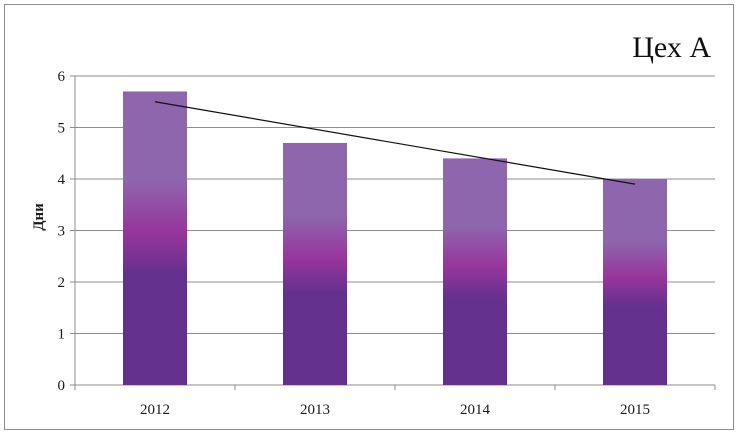 This screenshot has width=740, height=436. Describe the element at coordinates (315, 263) in the screenshot. I see `bar-2013` at that location.